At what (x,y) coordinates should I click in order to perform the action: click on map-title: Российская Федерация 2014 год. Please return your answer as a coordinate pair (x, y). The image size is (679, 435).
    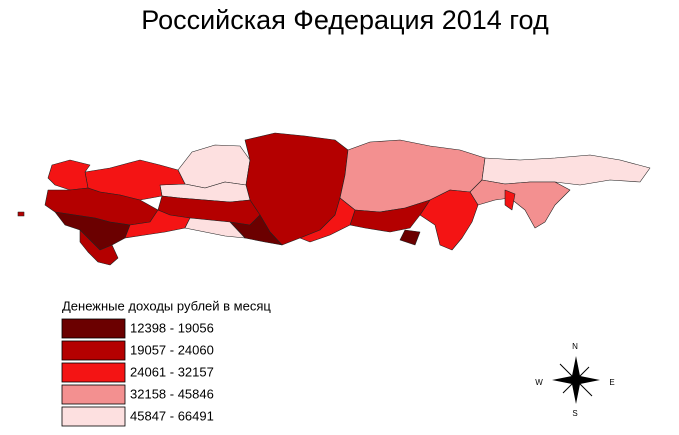
    Looking at the image, I should click on (345, 20).